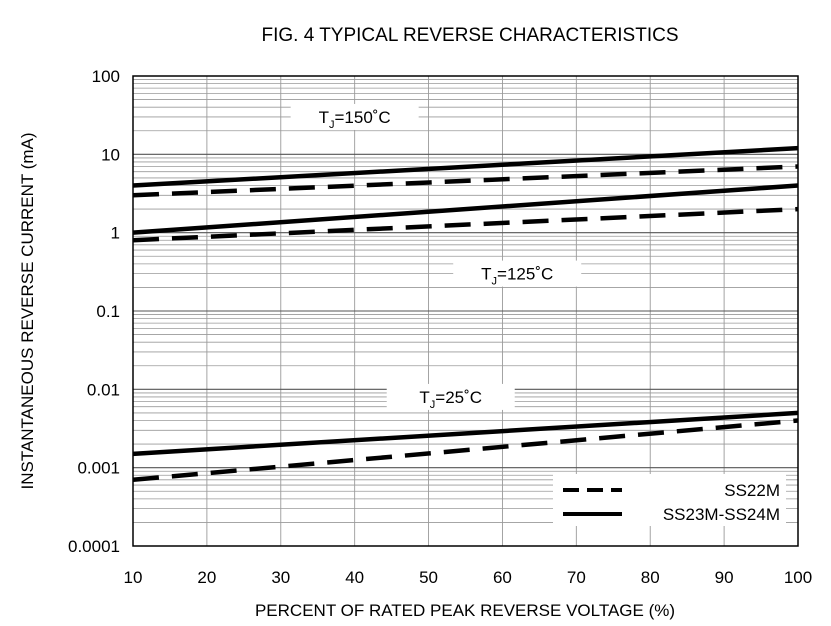 The width and height of the screenshot is (831, 626). I want to click on legend-label: SS22M, so click(752, 490).